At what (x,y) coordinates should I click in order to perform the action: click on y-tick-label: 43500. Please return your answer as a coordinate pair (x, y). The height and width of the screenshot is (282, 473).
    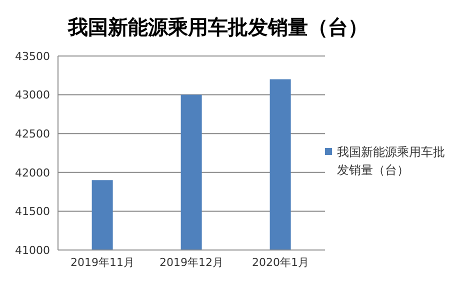
    Looking at the image, I should click on (32, 56).